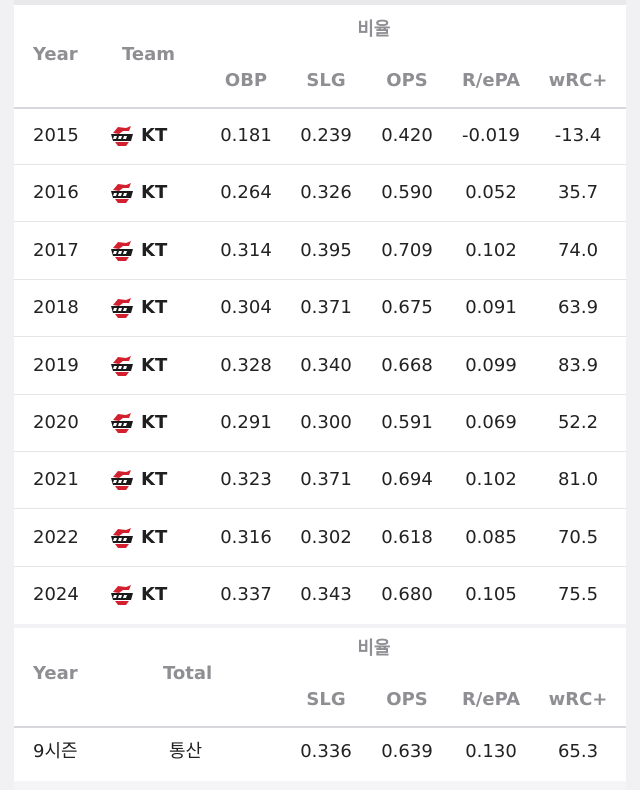 Image resolution: width=640 pixels, height=790 pixels. I want to click on total-seasons: 9시즌, so click(55, 751).